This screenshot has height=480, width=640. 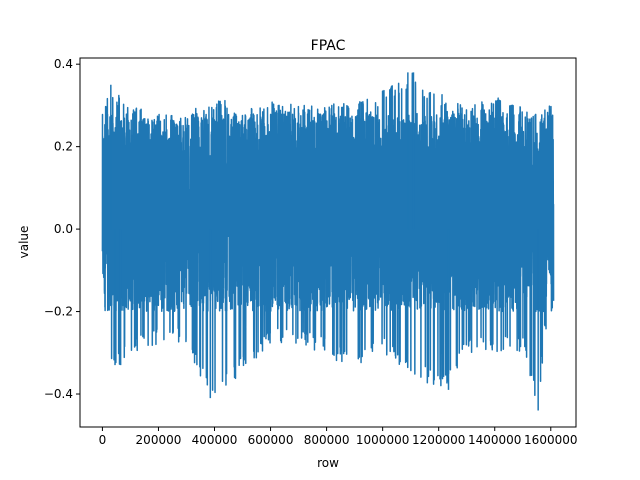 I want to click on y-axis: −0.4 −0.2 0.0 0.2 0.4, so click(x=62, y=229).